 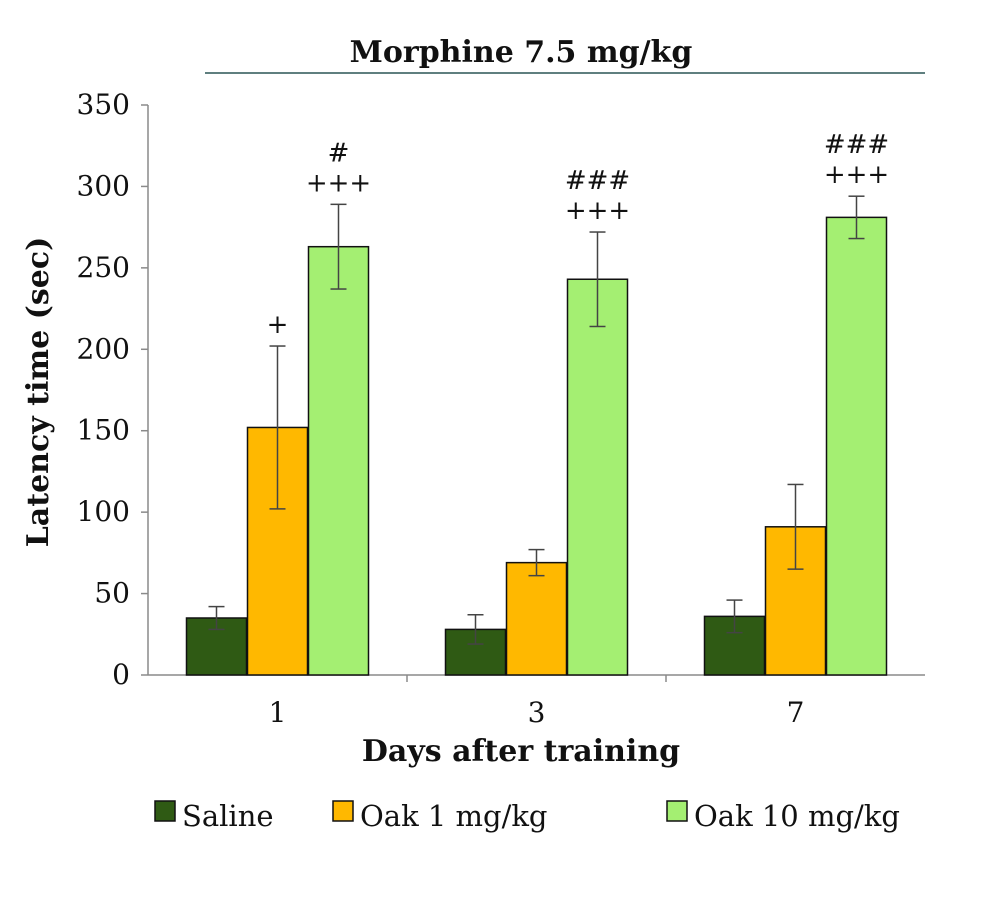 I want to click on x-axis: 1 3 7, so click(x=536, y=701).